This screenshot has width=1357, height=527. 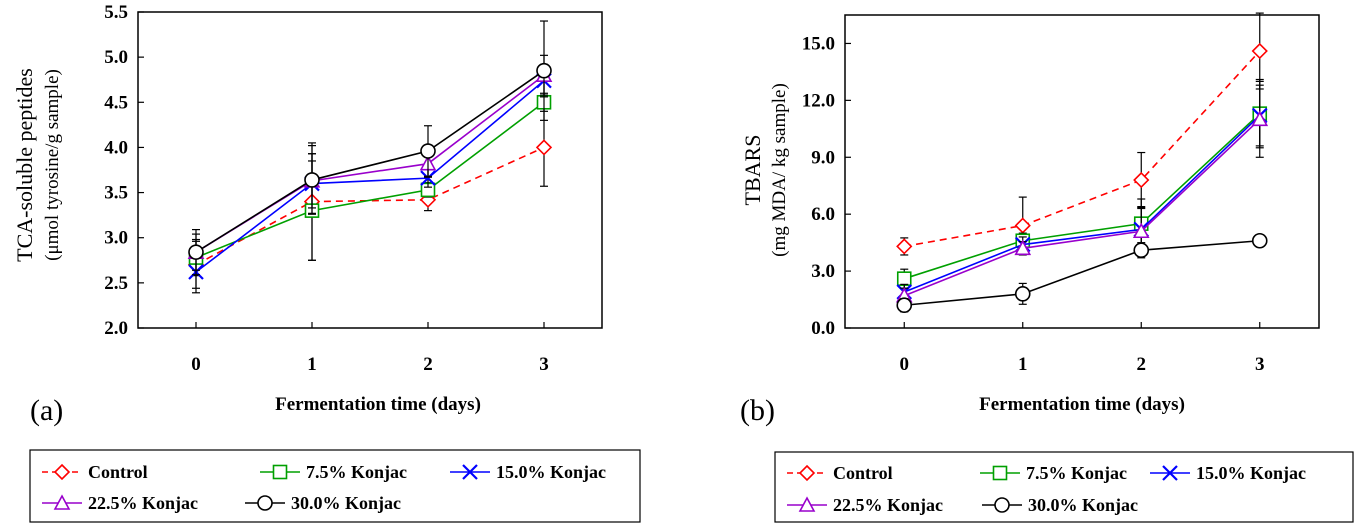 I want to click on y-axis-sublabel-a: (μmol tyrosine/g sample), so click(x=52, y=165).